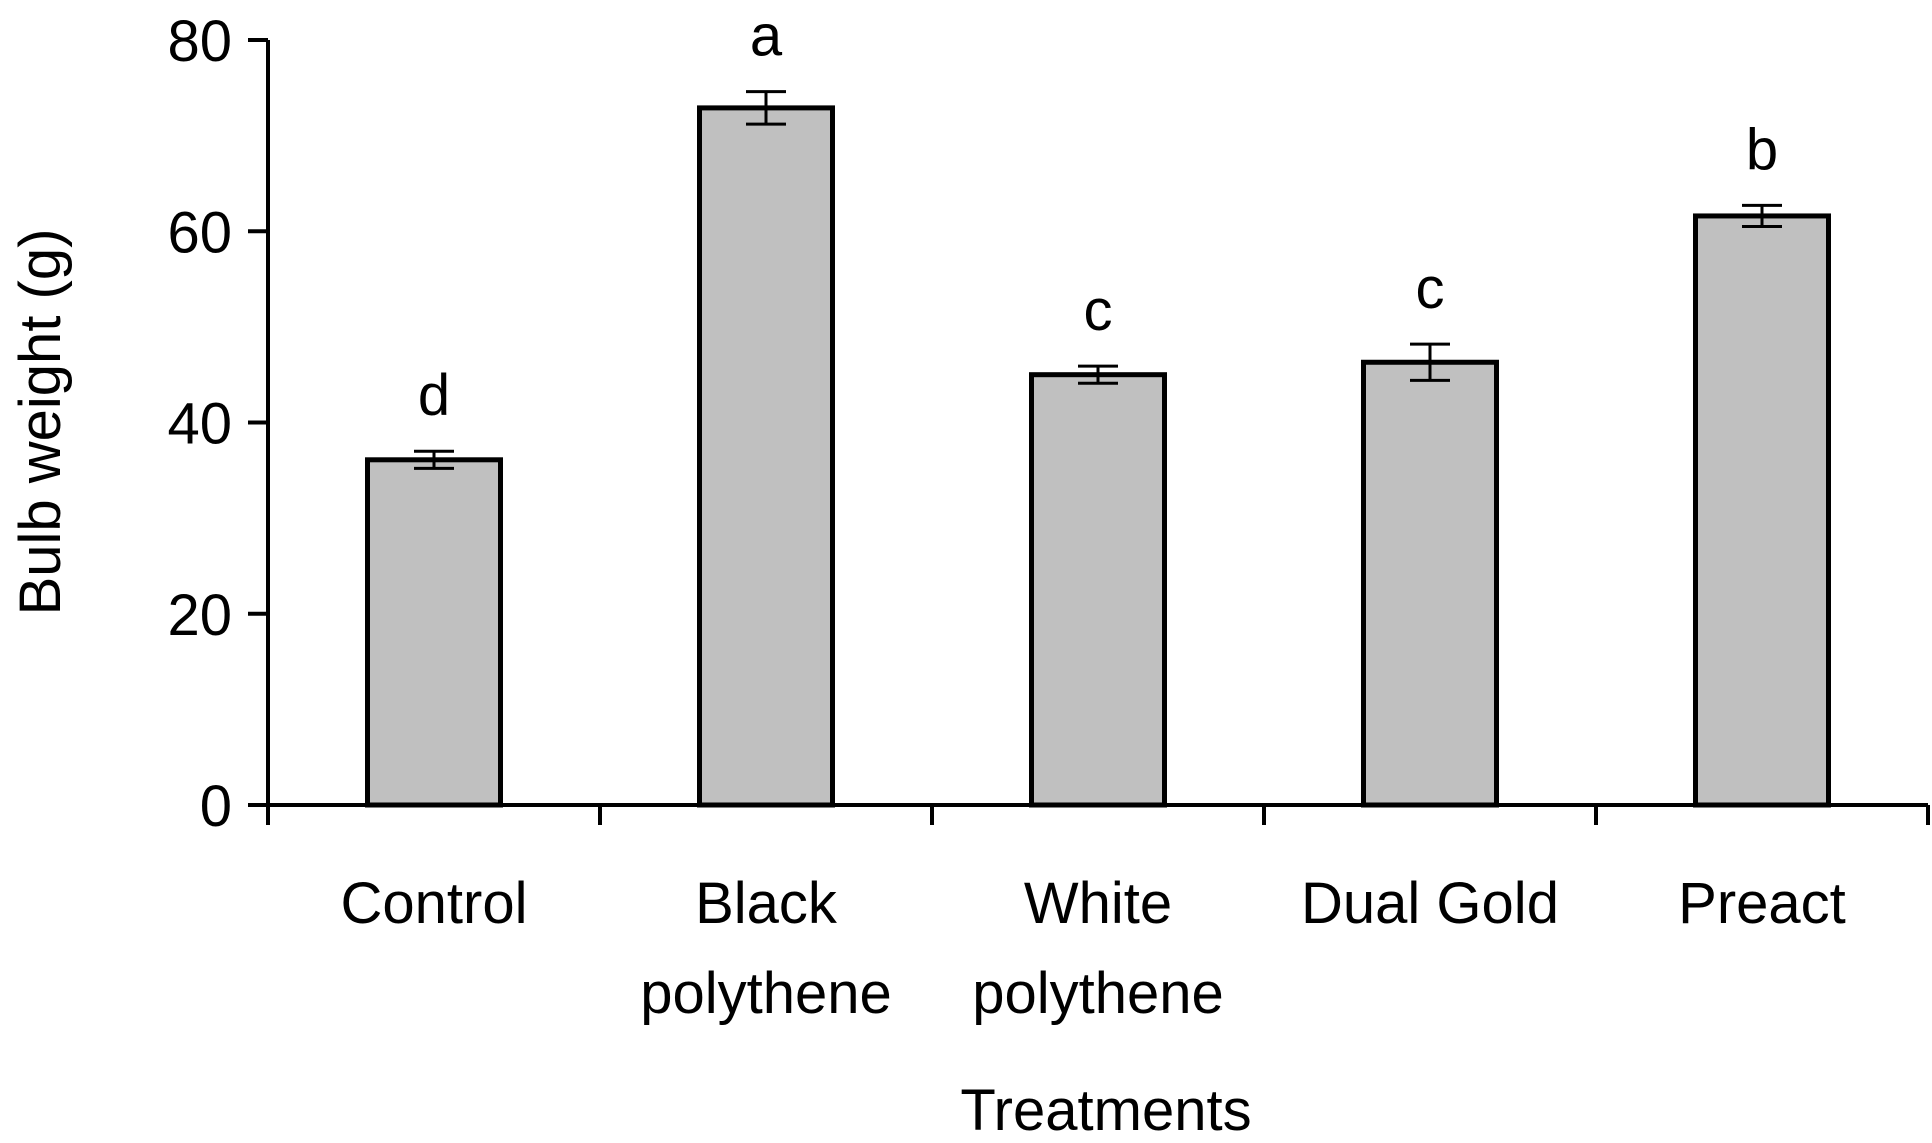  Describe the element at coordinates (199, 424) in the screenshot. I see `y-tick-label: 40` at that location.